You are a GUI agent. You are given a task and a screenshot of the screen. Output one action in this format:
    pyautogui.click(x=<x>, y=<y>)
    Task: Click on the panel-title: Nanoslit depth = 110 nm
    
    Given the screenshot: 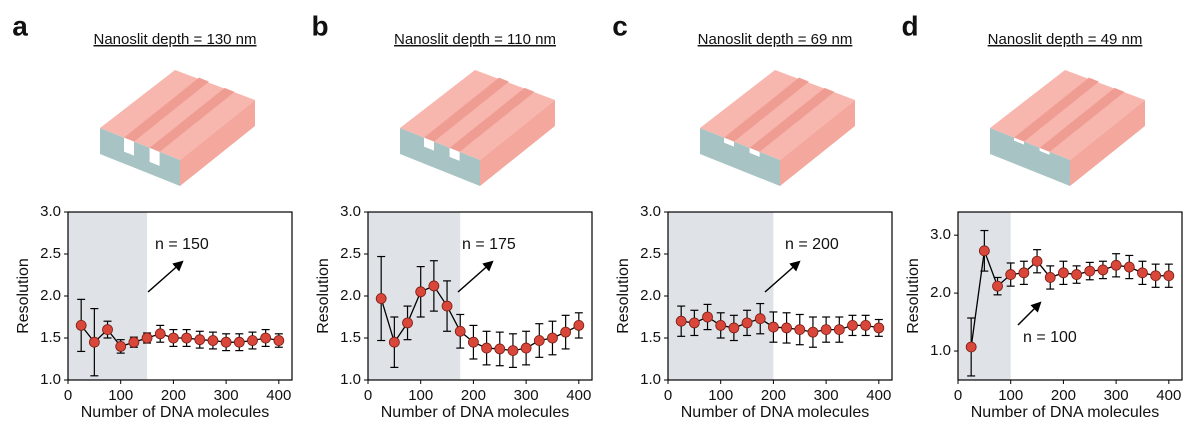 What is the action you would take?
    pyautogui.click(x=475, y=39)
    